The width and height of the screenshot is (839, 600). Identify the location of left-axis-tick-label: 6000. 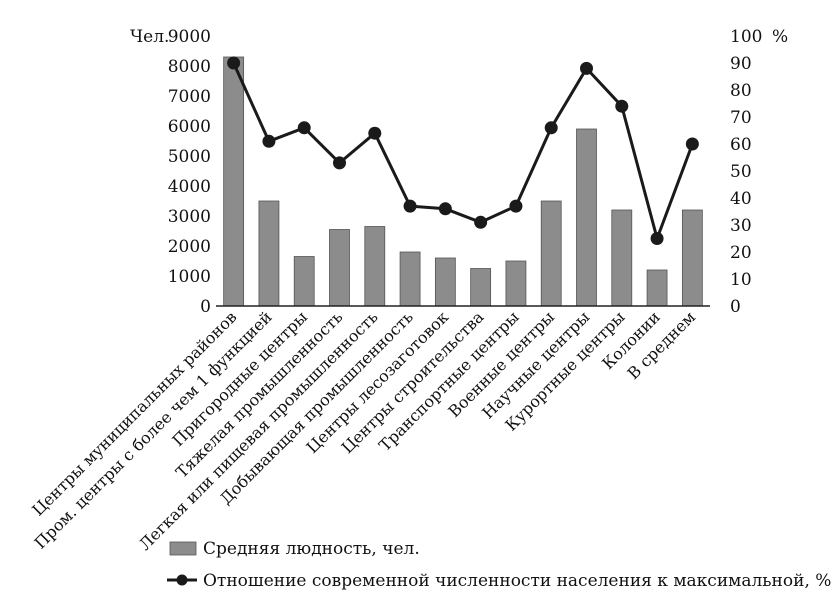
(189, 127).